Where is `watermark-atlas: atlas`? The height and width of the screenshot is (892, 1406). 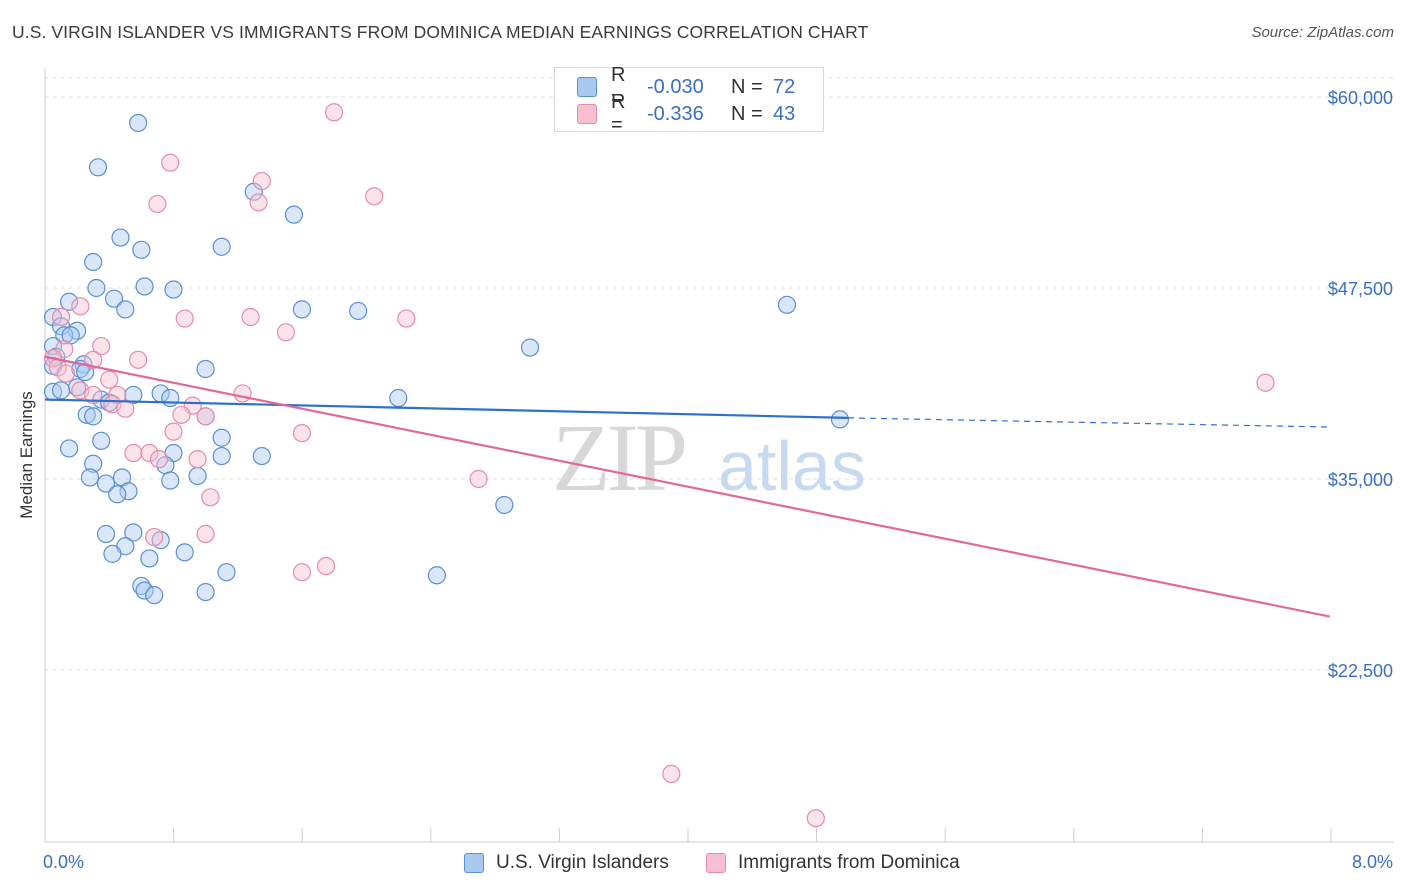
watermark-atlas: atlas is located at coordinates (792, 466).